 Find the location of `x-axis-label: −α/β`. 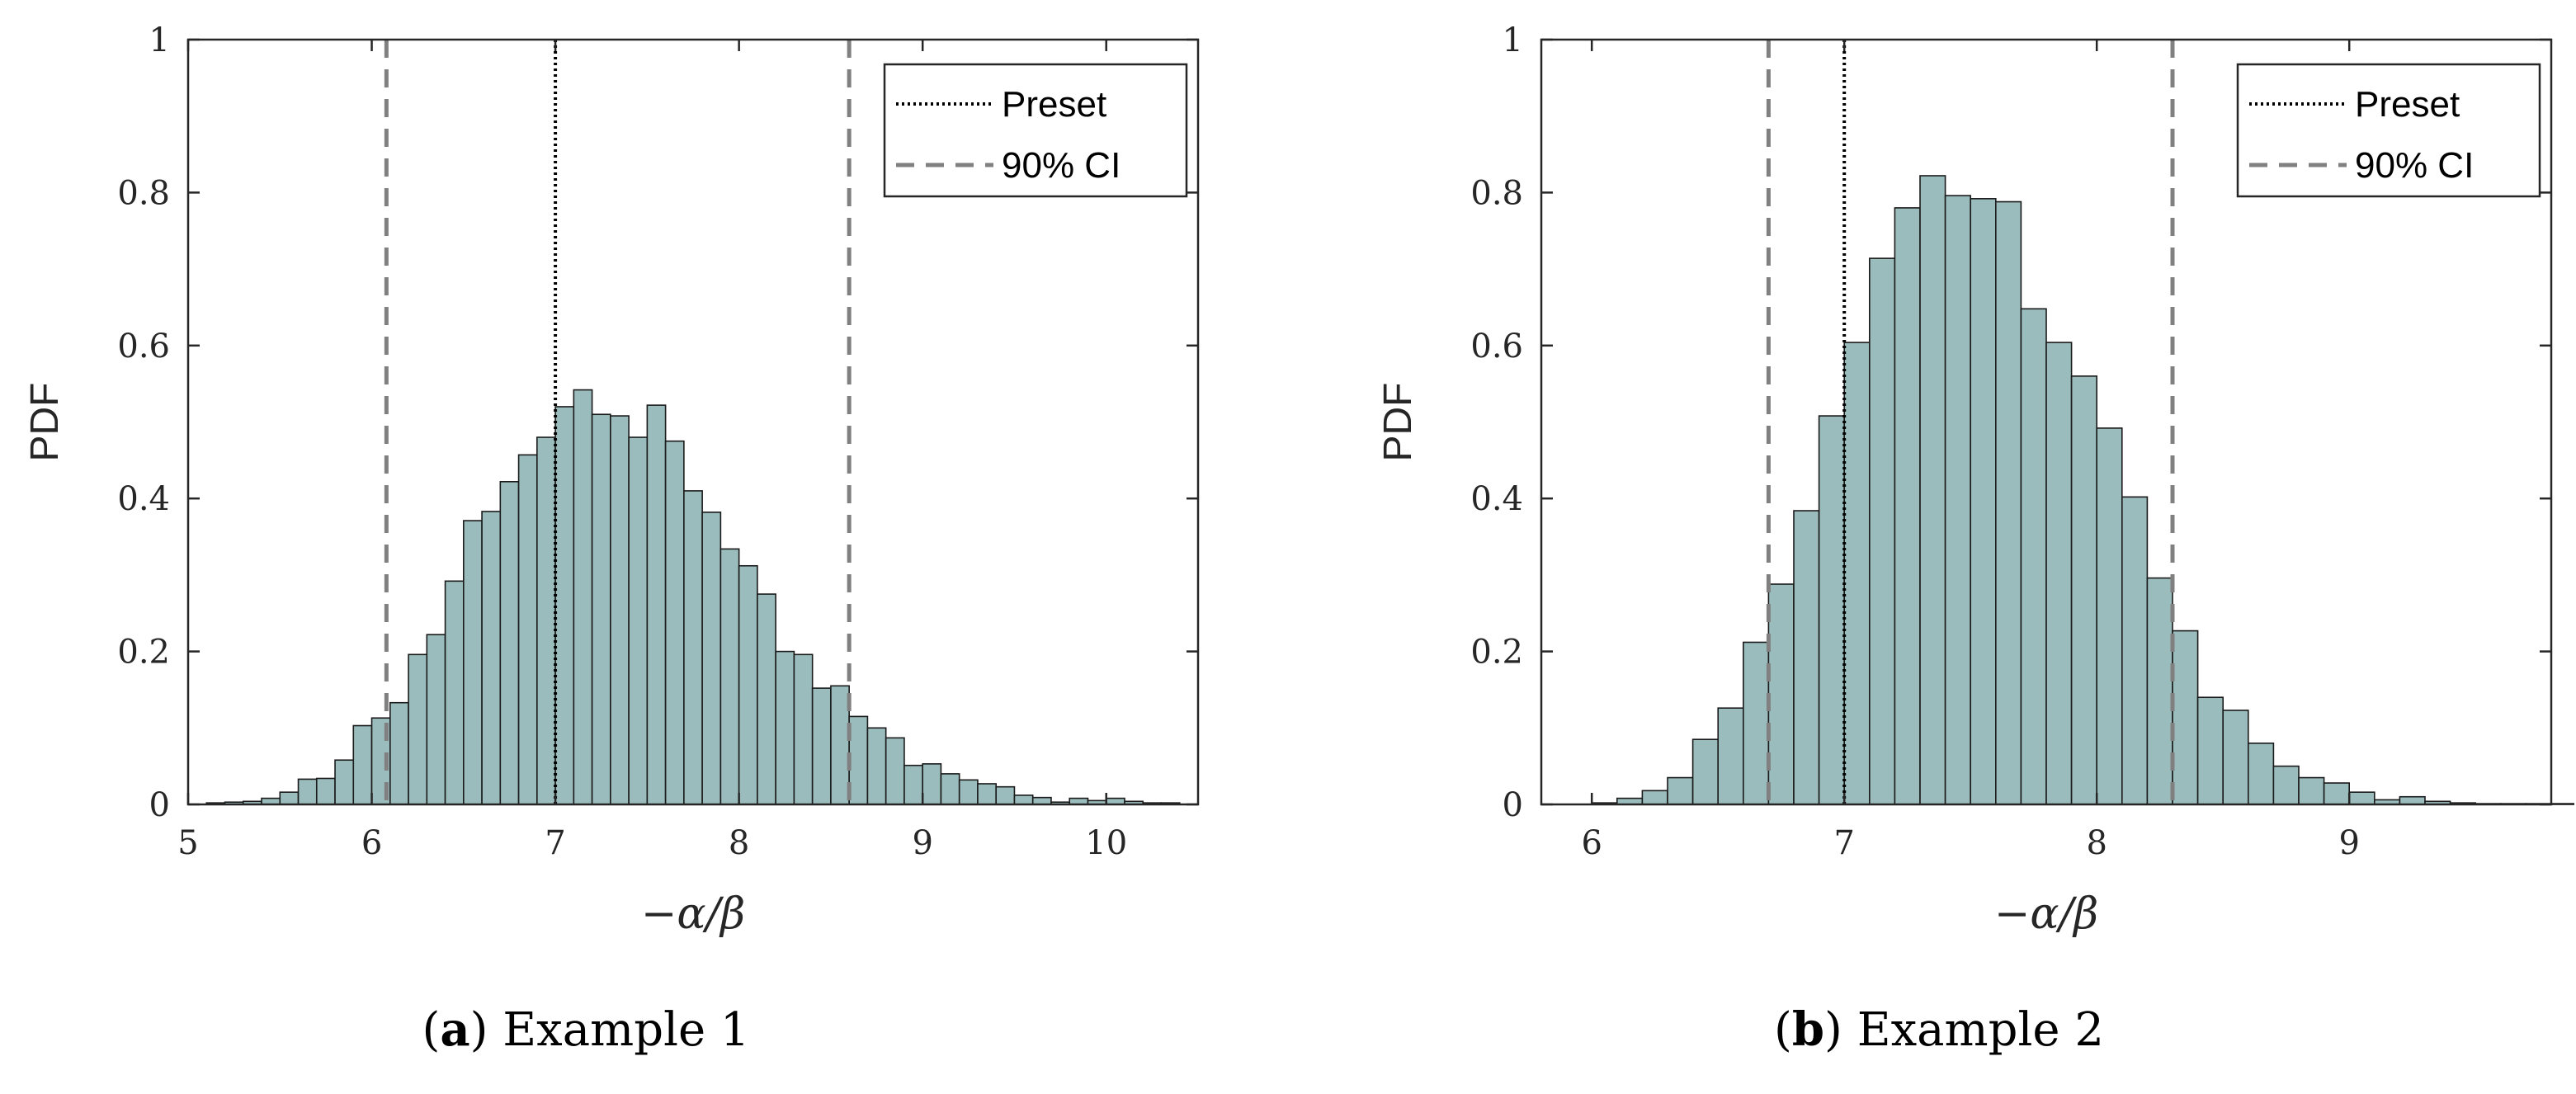

x-axis-label: −α/β is located at coordinates (693, 914).